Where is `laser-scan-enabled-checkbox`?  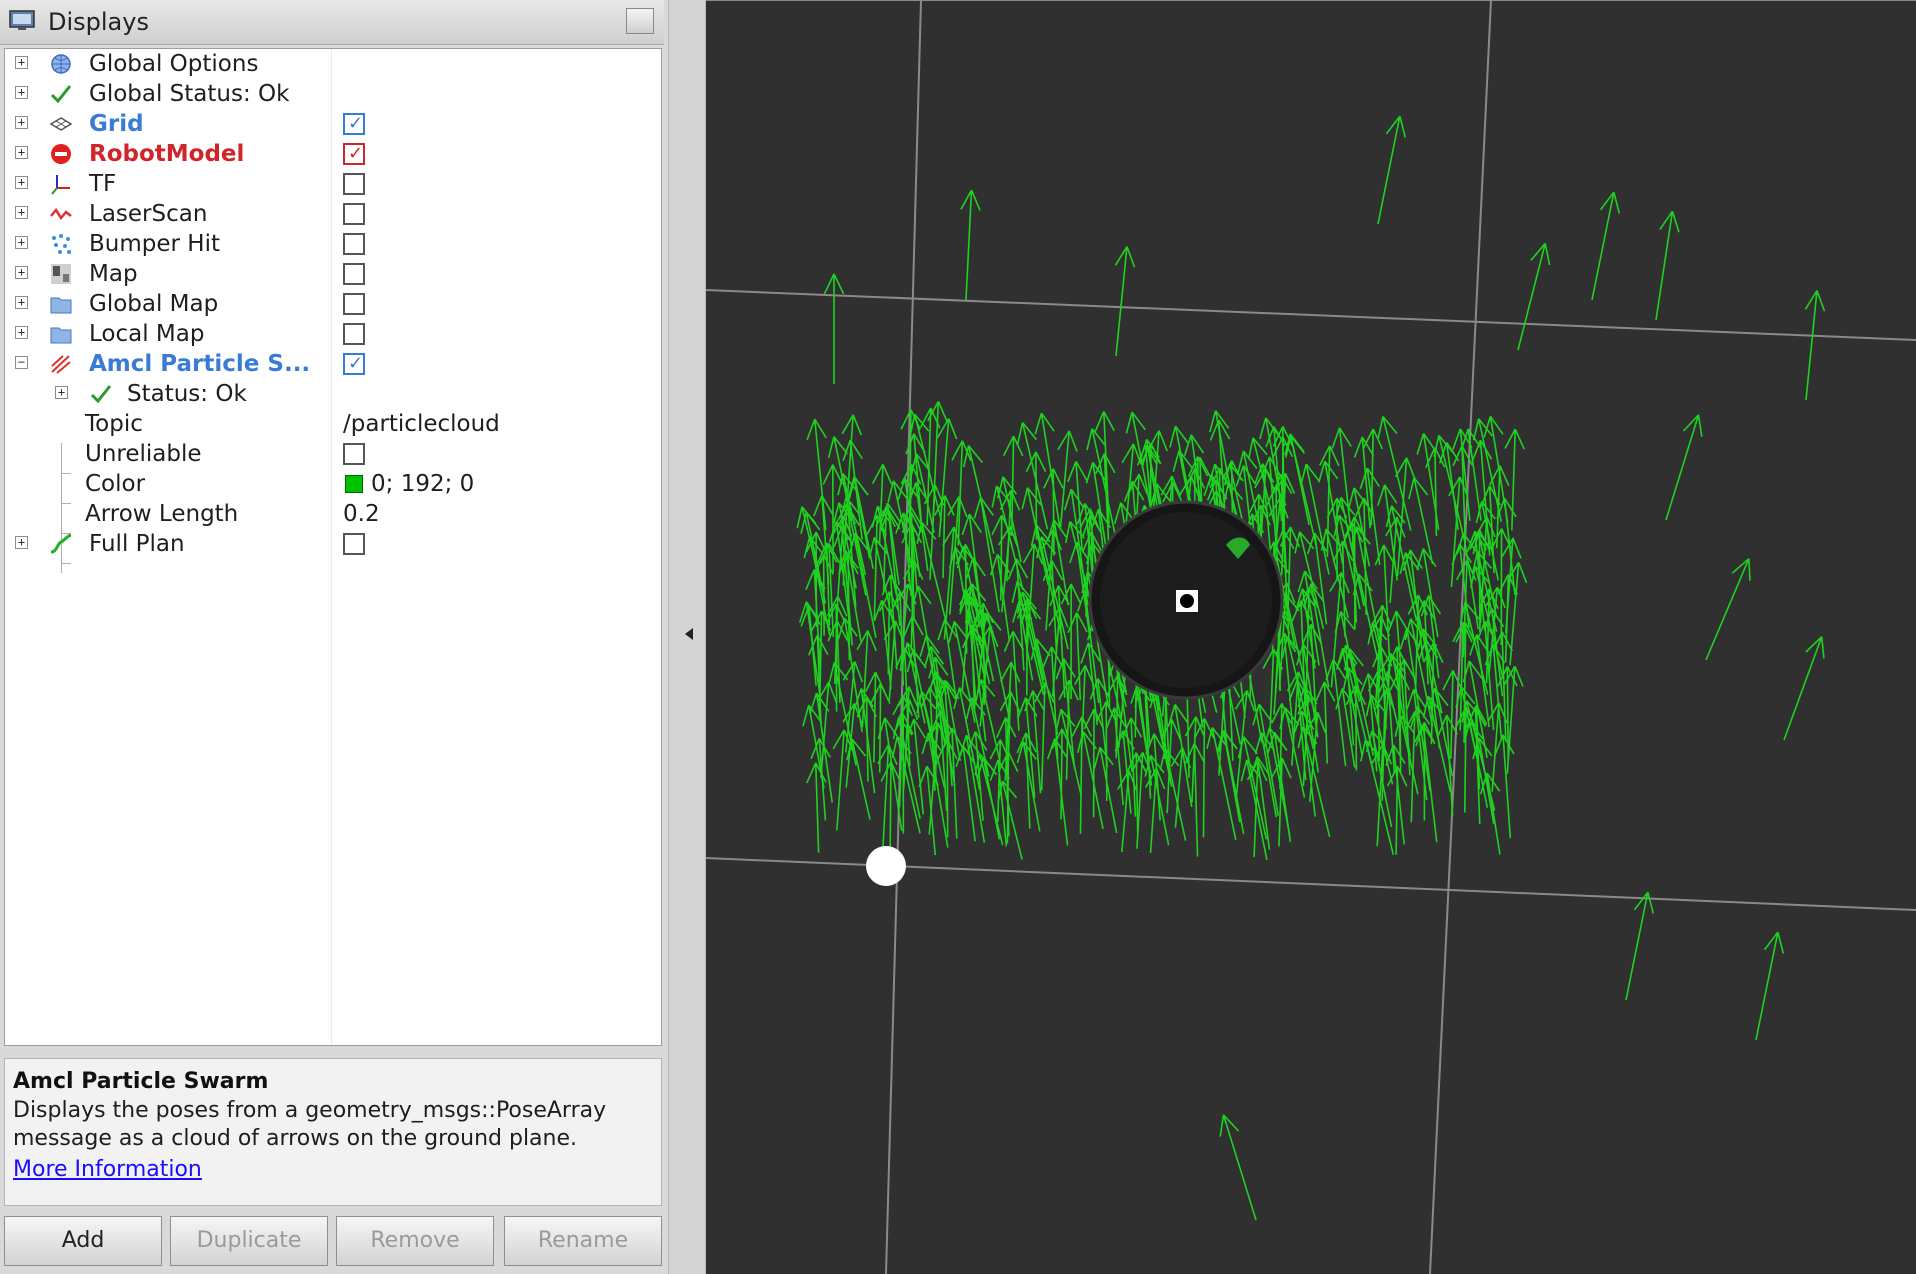 laser-scan-enabled-checkbox is located at coordinates (354, 214).